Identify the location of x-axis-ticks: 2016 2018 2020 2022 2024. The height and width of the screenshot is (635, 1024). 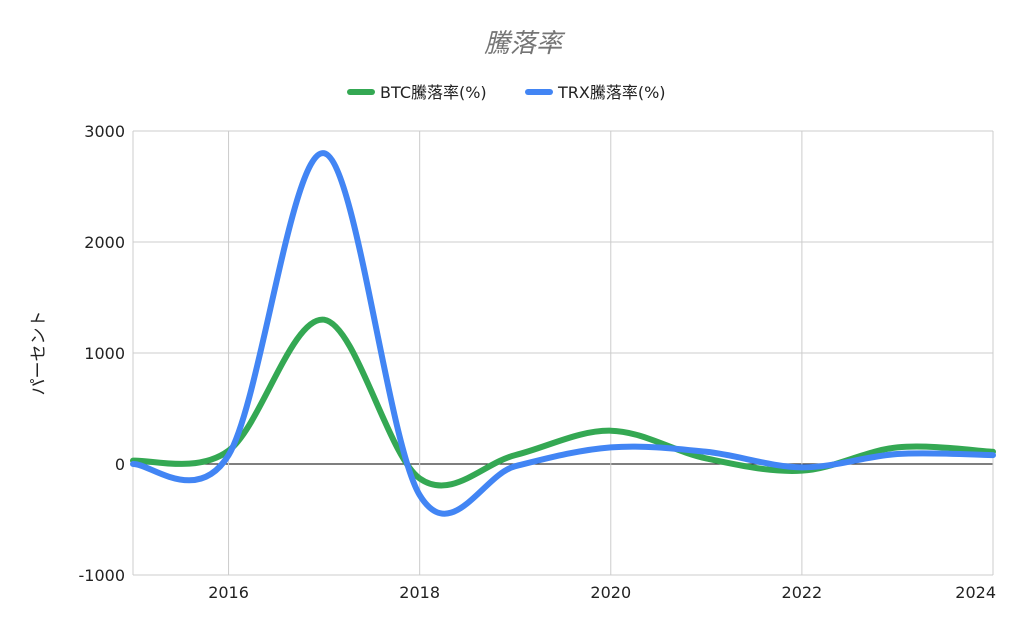
(602, 592).